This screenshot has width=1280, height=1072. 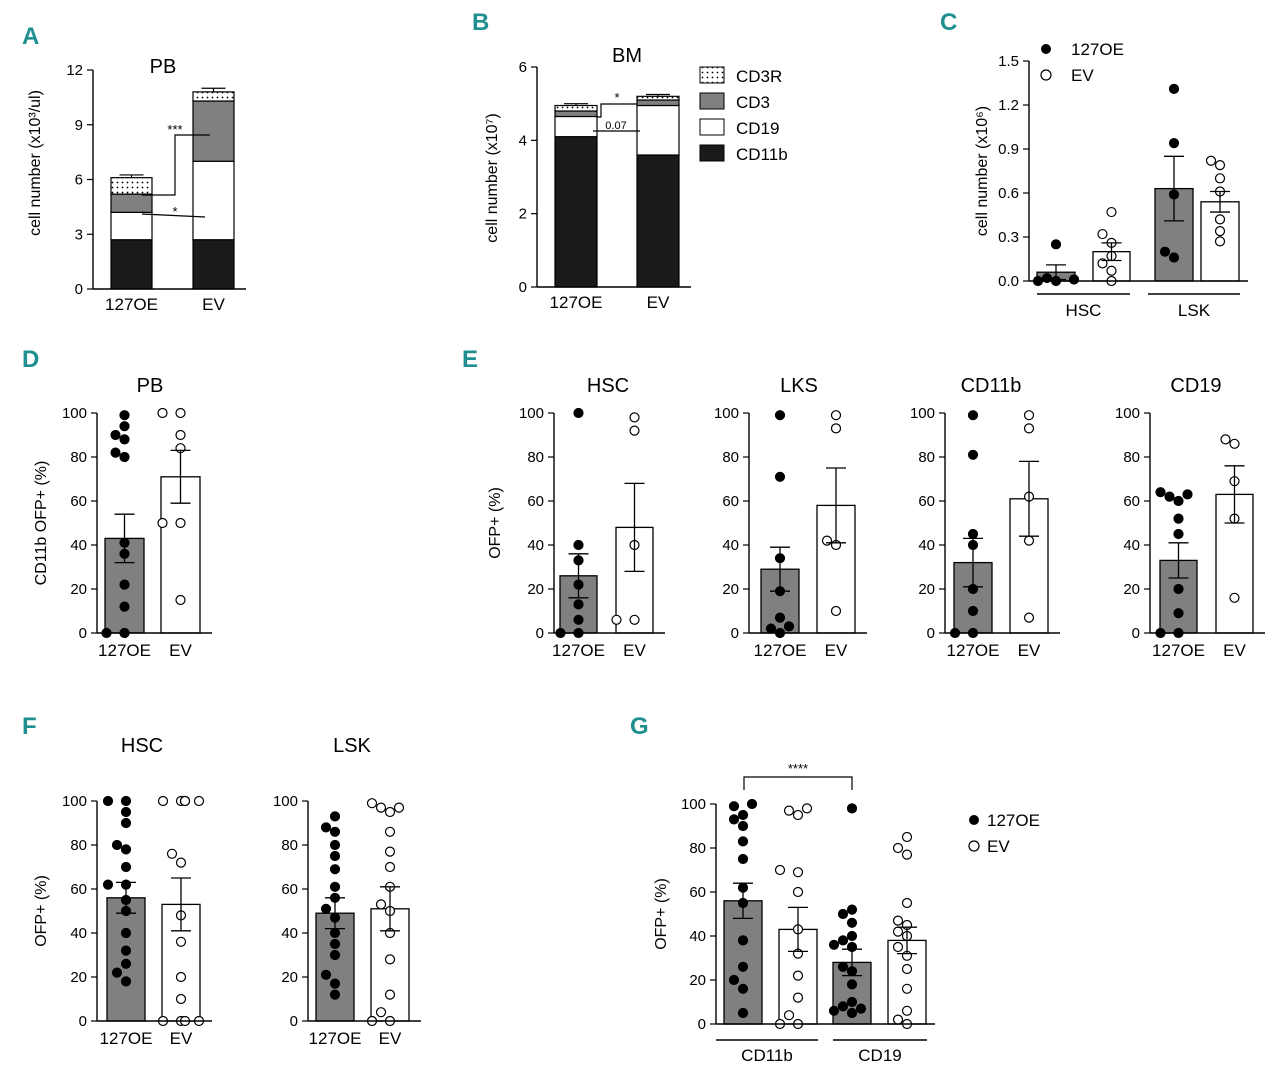 What do you see at coordinates (35, 163) in the screenshot?
I see `ylabel-a: cell number (x10³/ul)` at bounding box center [35, 163].